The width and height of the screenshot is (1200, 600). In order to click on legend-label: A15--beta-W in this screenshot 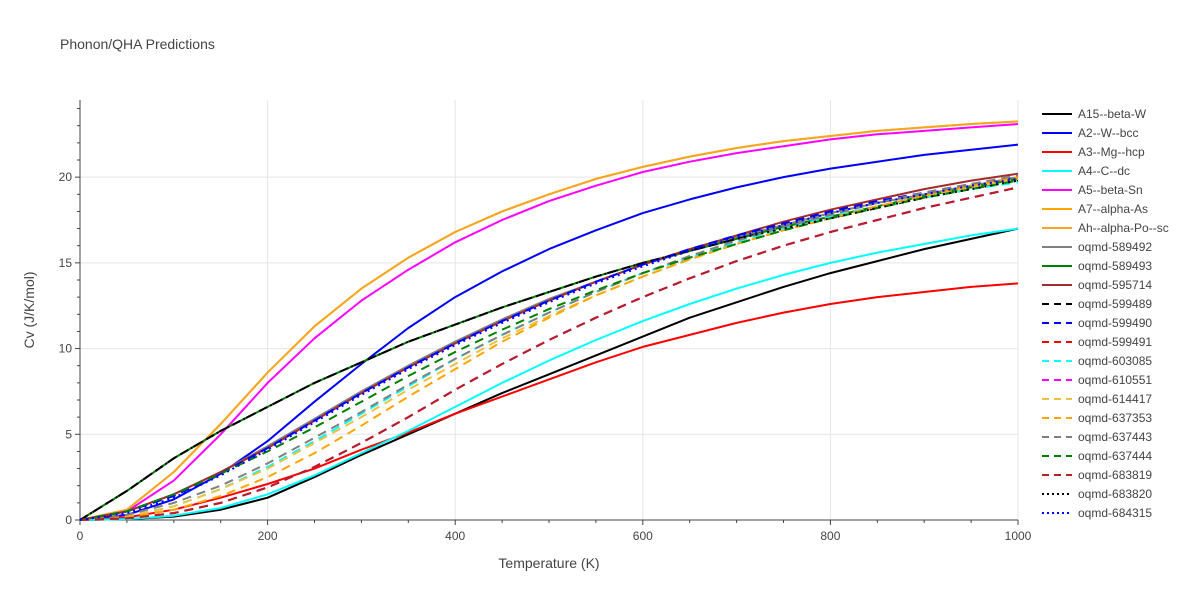, I will do `click(1112, 114)`.